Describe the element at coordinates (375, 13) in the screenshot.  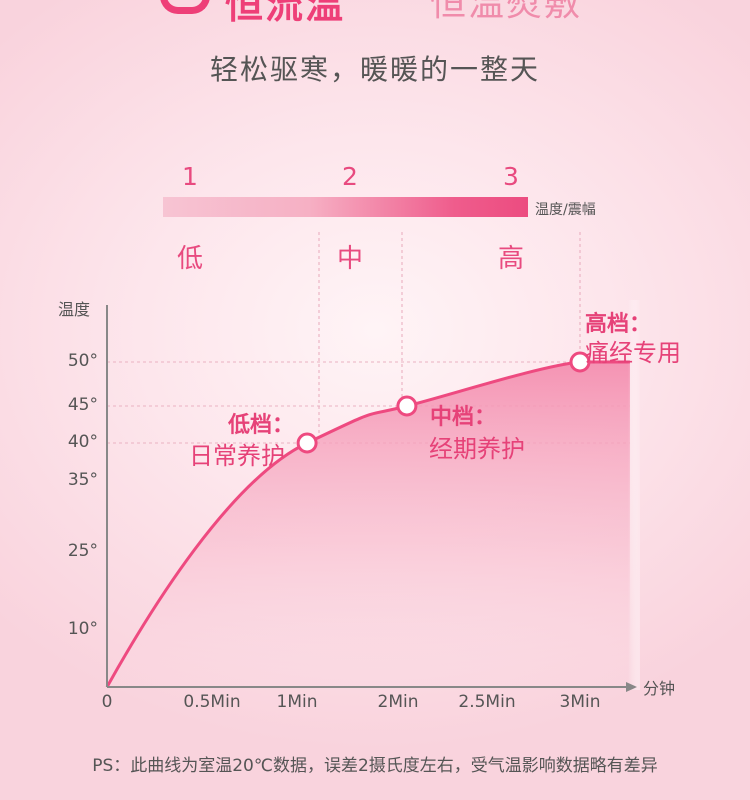
I see `headline-area: 恒流温 恒温熨敷` at that location.